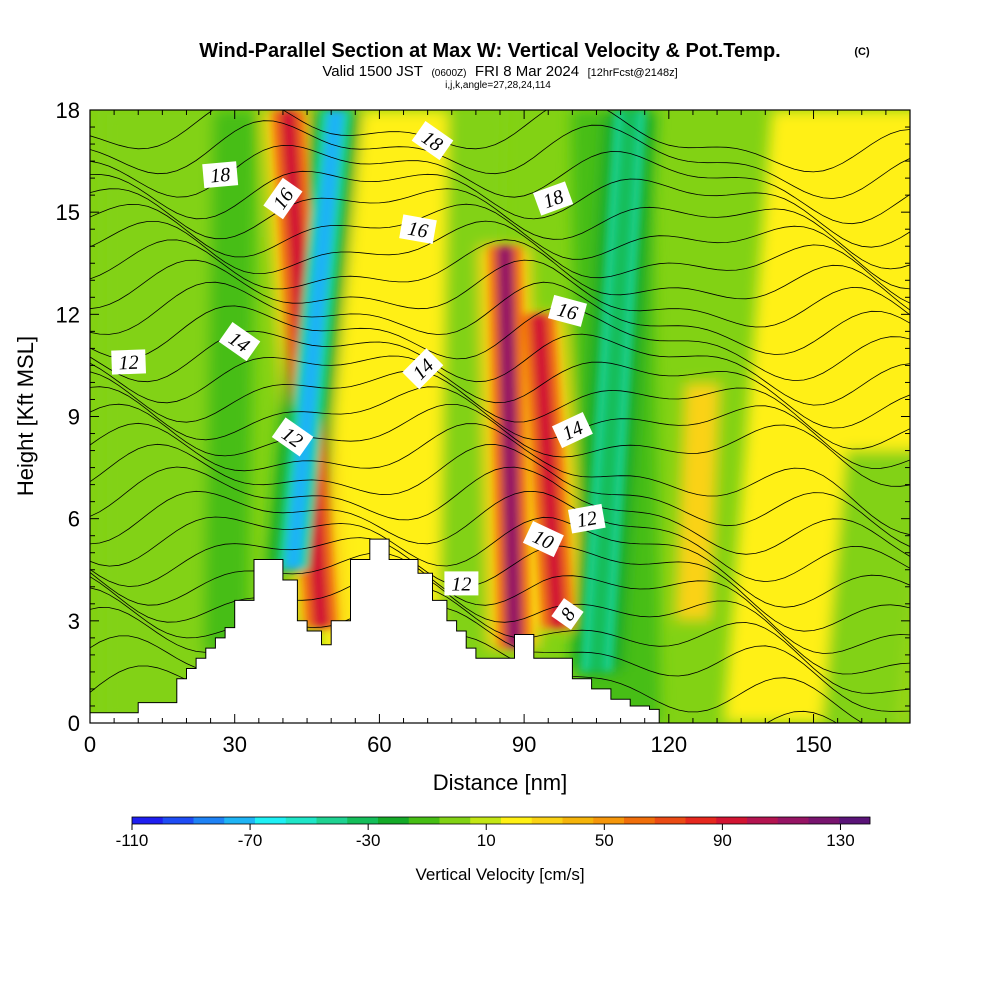 The image size is (1000, 1000). I want to click on y-tick-label: 6, so click(74, 519).